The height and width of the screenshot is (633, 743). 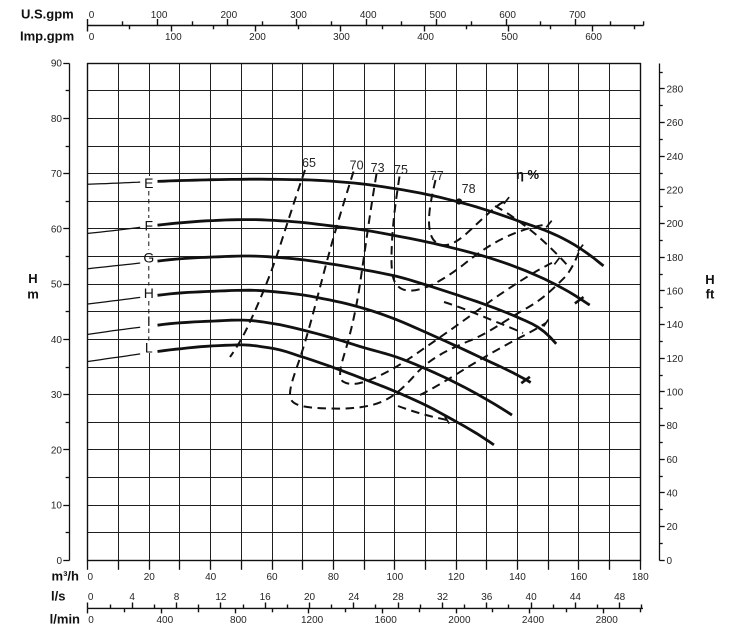 I want to click on svg-text: 800, so click(x=238, y=620).